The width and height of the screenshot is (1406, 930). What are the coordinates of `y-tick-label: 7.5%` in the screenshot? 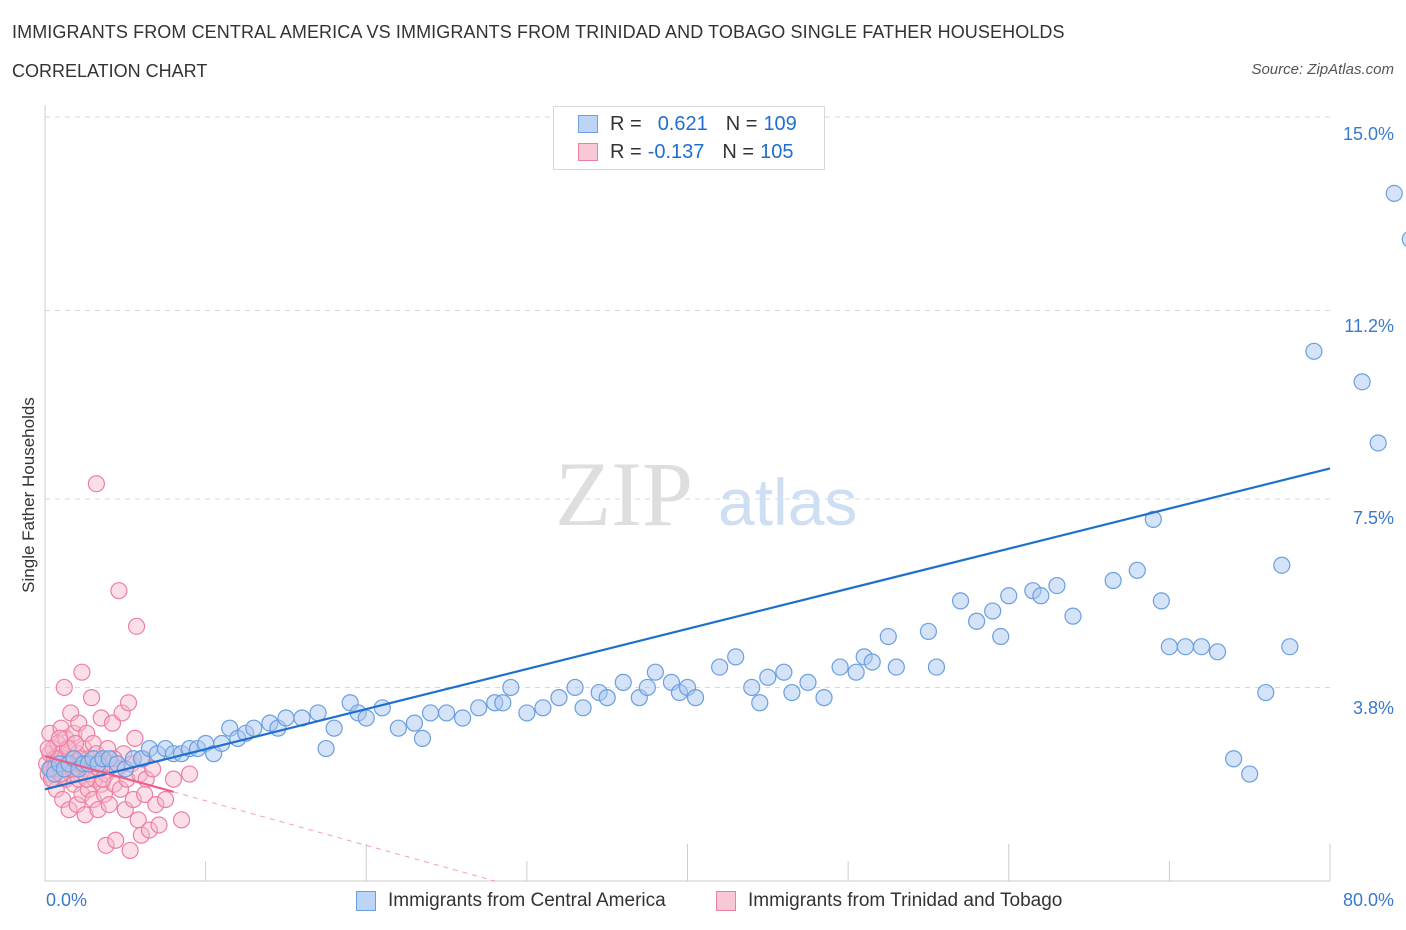 It's located at (1373, 518).